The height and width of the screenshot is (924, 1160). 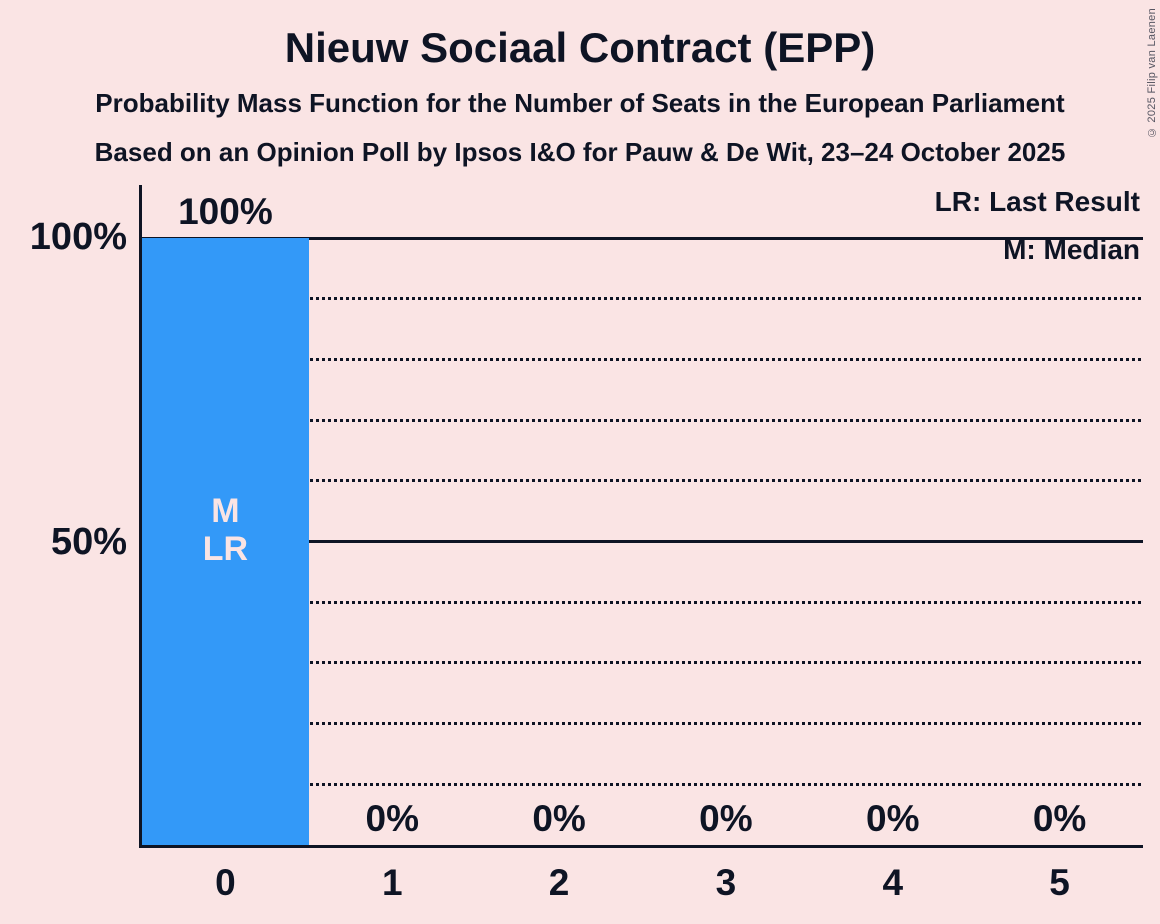 I want to click on chart-title: Nieuw Sociaal Contract (EPP), so click(x=580, y=47).